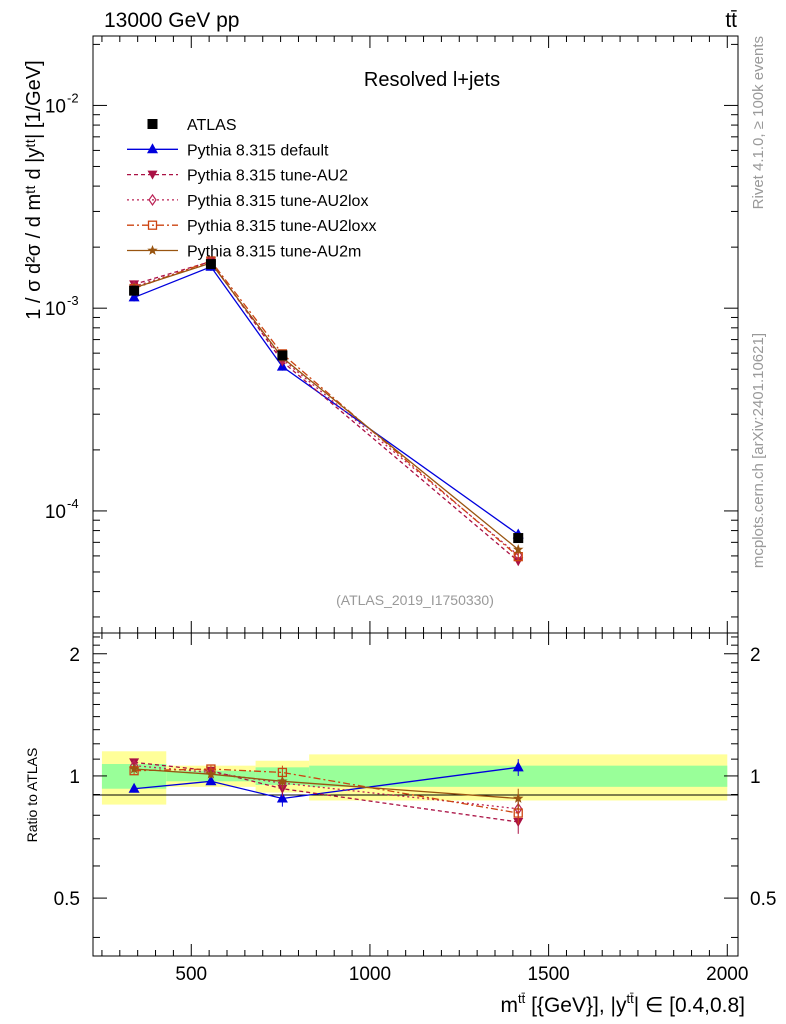 The height and width of the screenshot is (1024, 786). Describe the element at coordinates (258, 150) in the screenshot. I see `legend-label: Pythia 8.315 default` at that location.